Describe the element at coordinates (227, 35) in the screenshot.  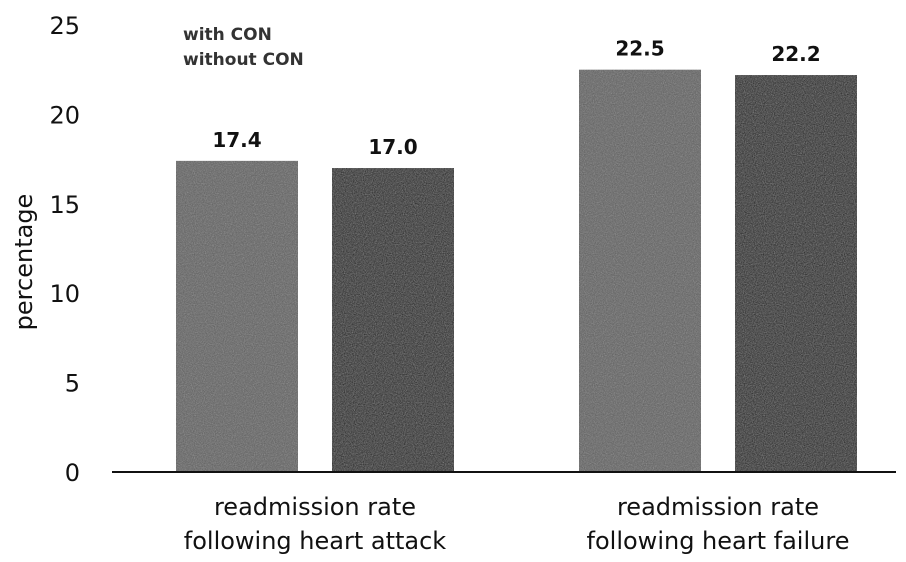
I see `legend-entry-1: with CON` at that location.